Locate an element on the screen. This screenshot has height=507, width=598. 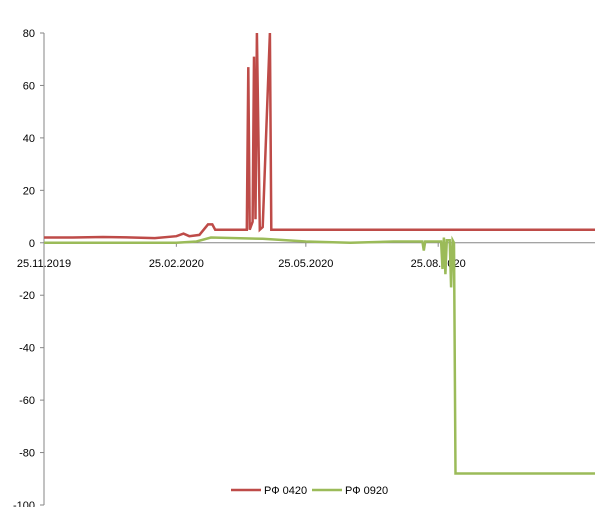
x-axis-ticks: 25.11.2019 25.02.2020 25.05.2020 25.08.2020 is located at coordinates (241, 256).